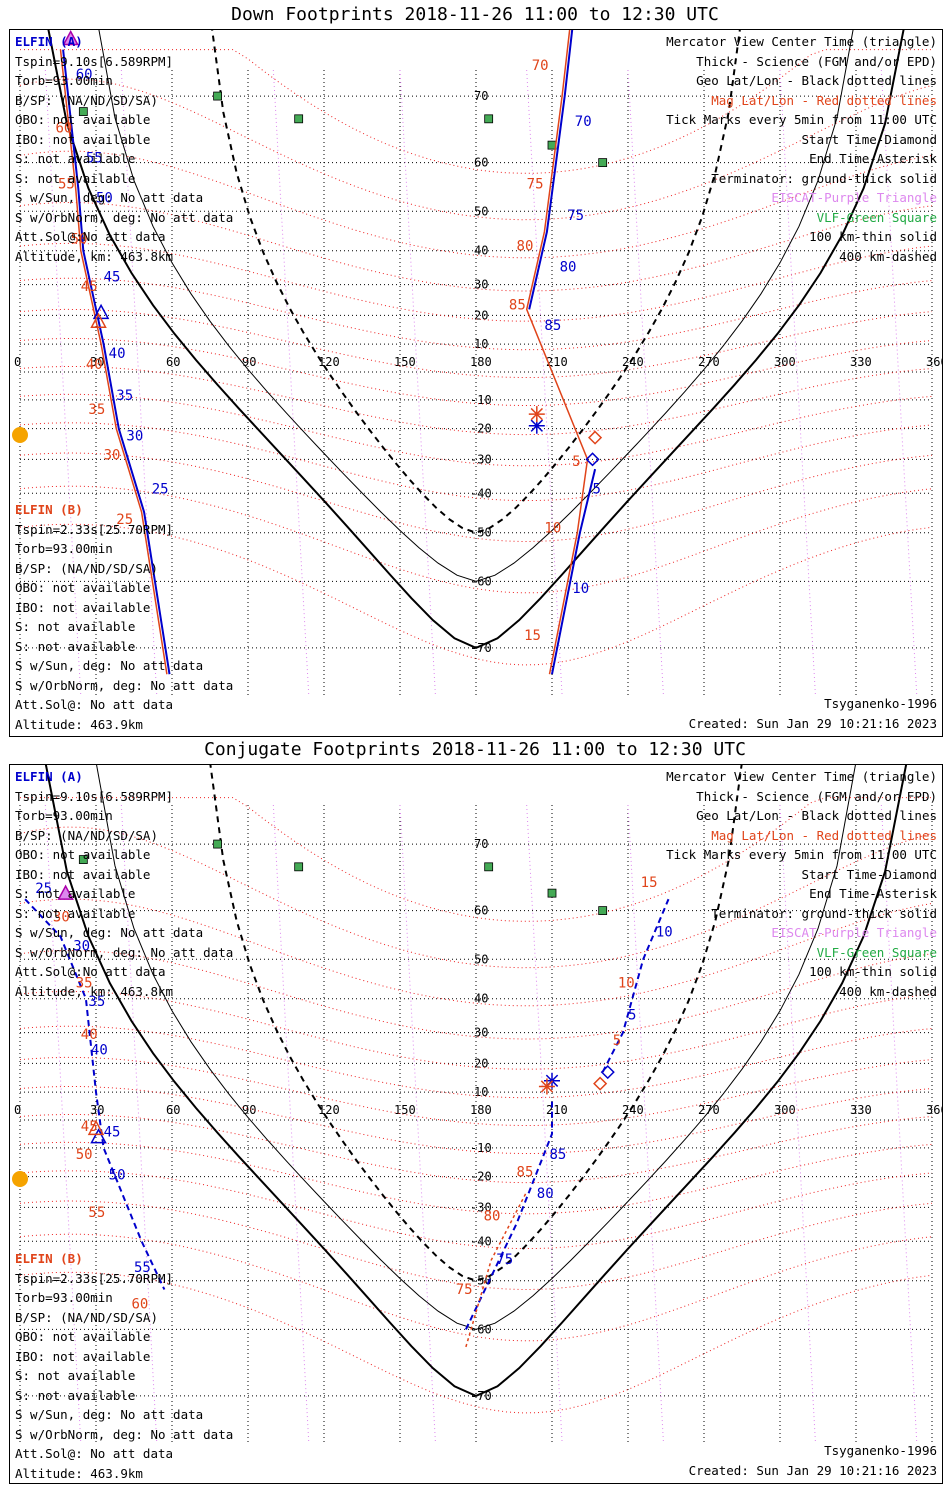  Describe the element at coordinates (481, 285) in the screenshot. I see `lat-label: 30` at that location.